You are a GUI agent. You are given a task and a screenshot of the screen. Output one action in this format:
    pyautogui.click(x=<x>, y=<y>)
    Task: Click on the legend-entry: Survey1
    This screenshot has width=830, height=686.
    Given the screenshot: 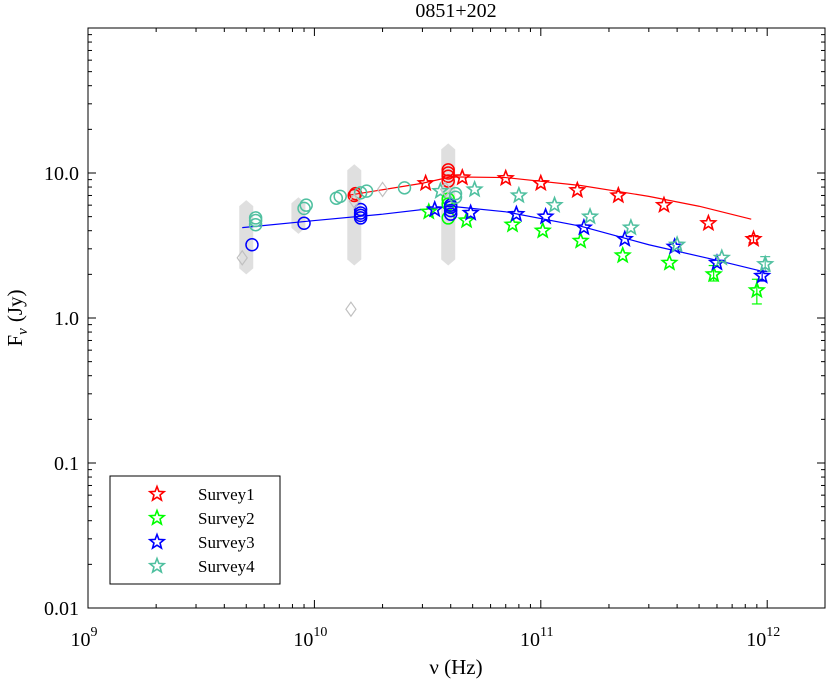 What is the action you would take?
    pyautogui.click(x=201, y=494)
    